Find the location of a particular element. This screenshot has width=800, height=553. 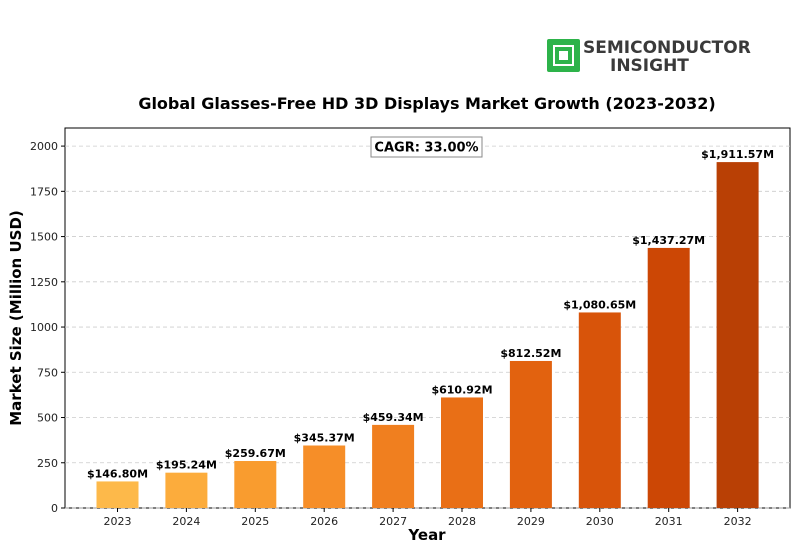

bar-2032 is located at coordinates (737, 335).